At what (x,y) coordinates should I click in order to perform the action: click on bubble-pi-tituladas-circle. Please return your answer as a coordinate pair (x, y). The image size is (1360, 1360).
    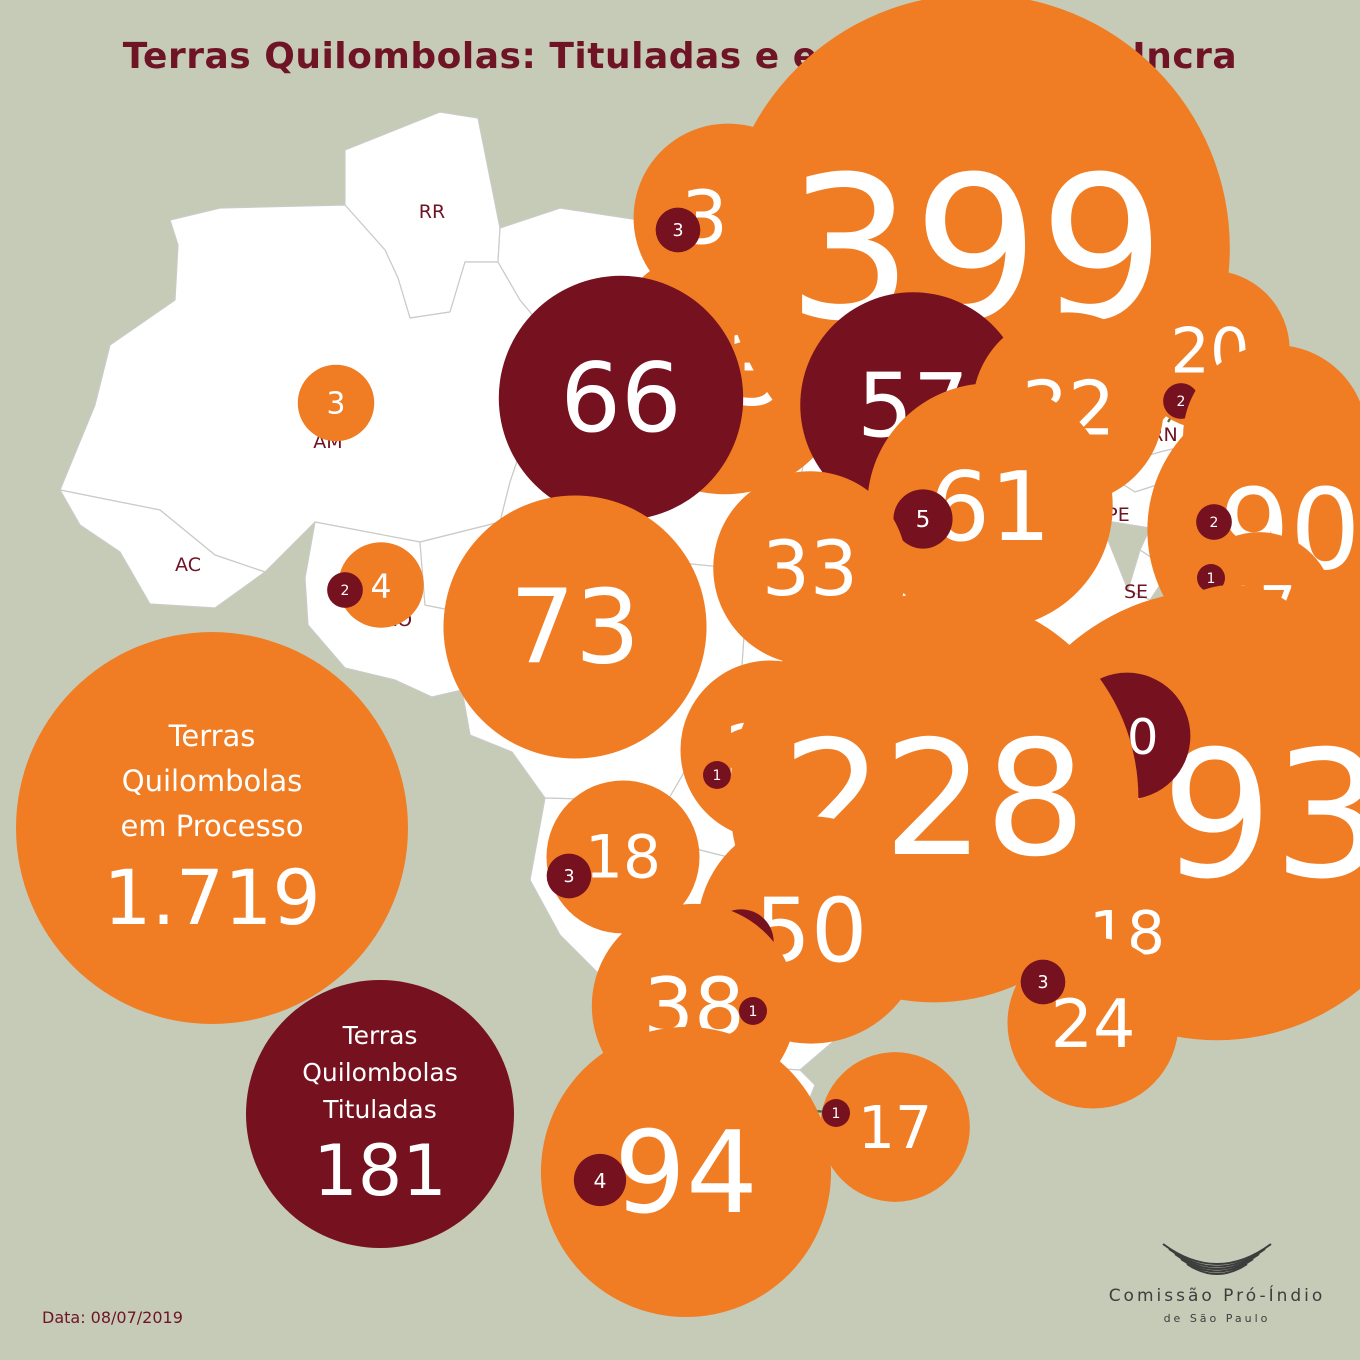
    Looking at the image, I should click on (923, 519).